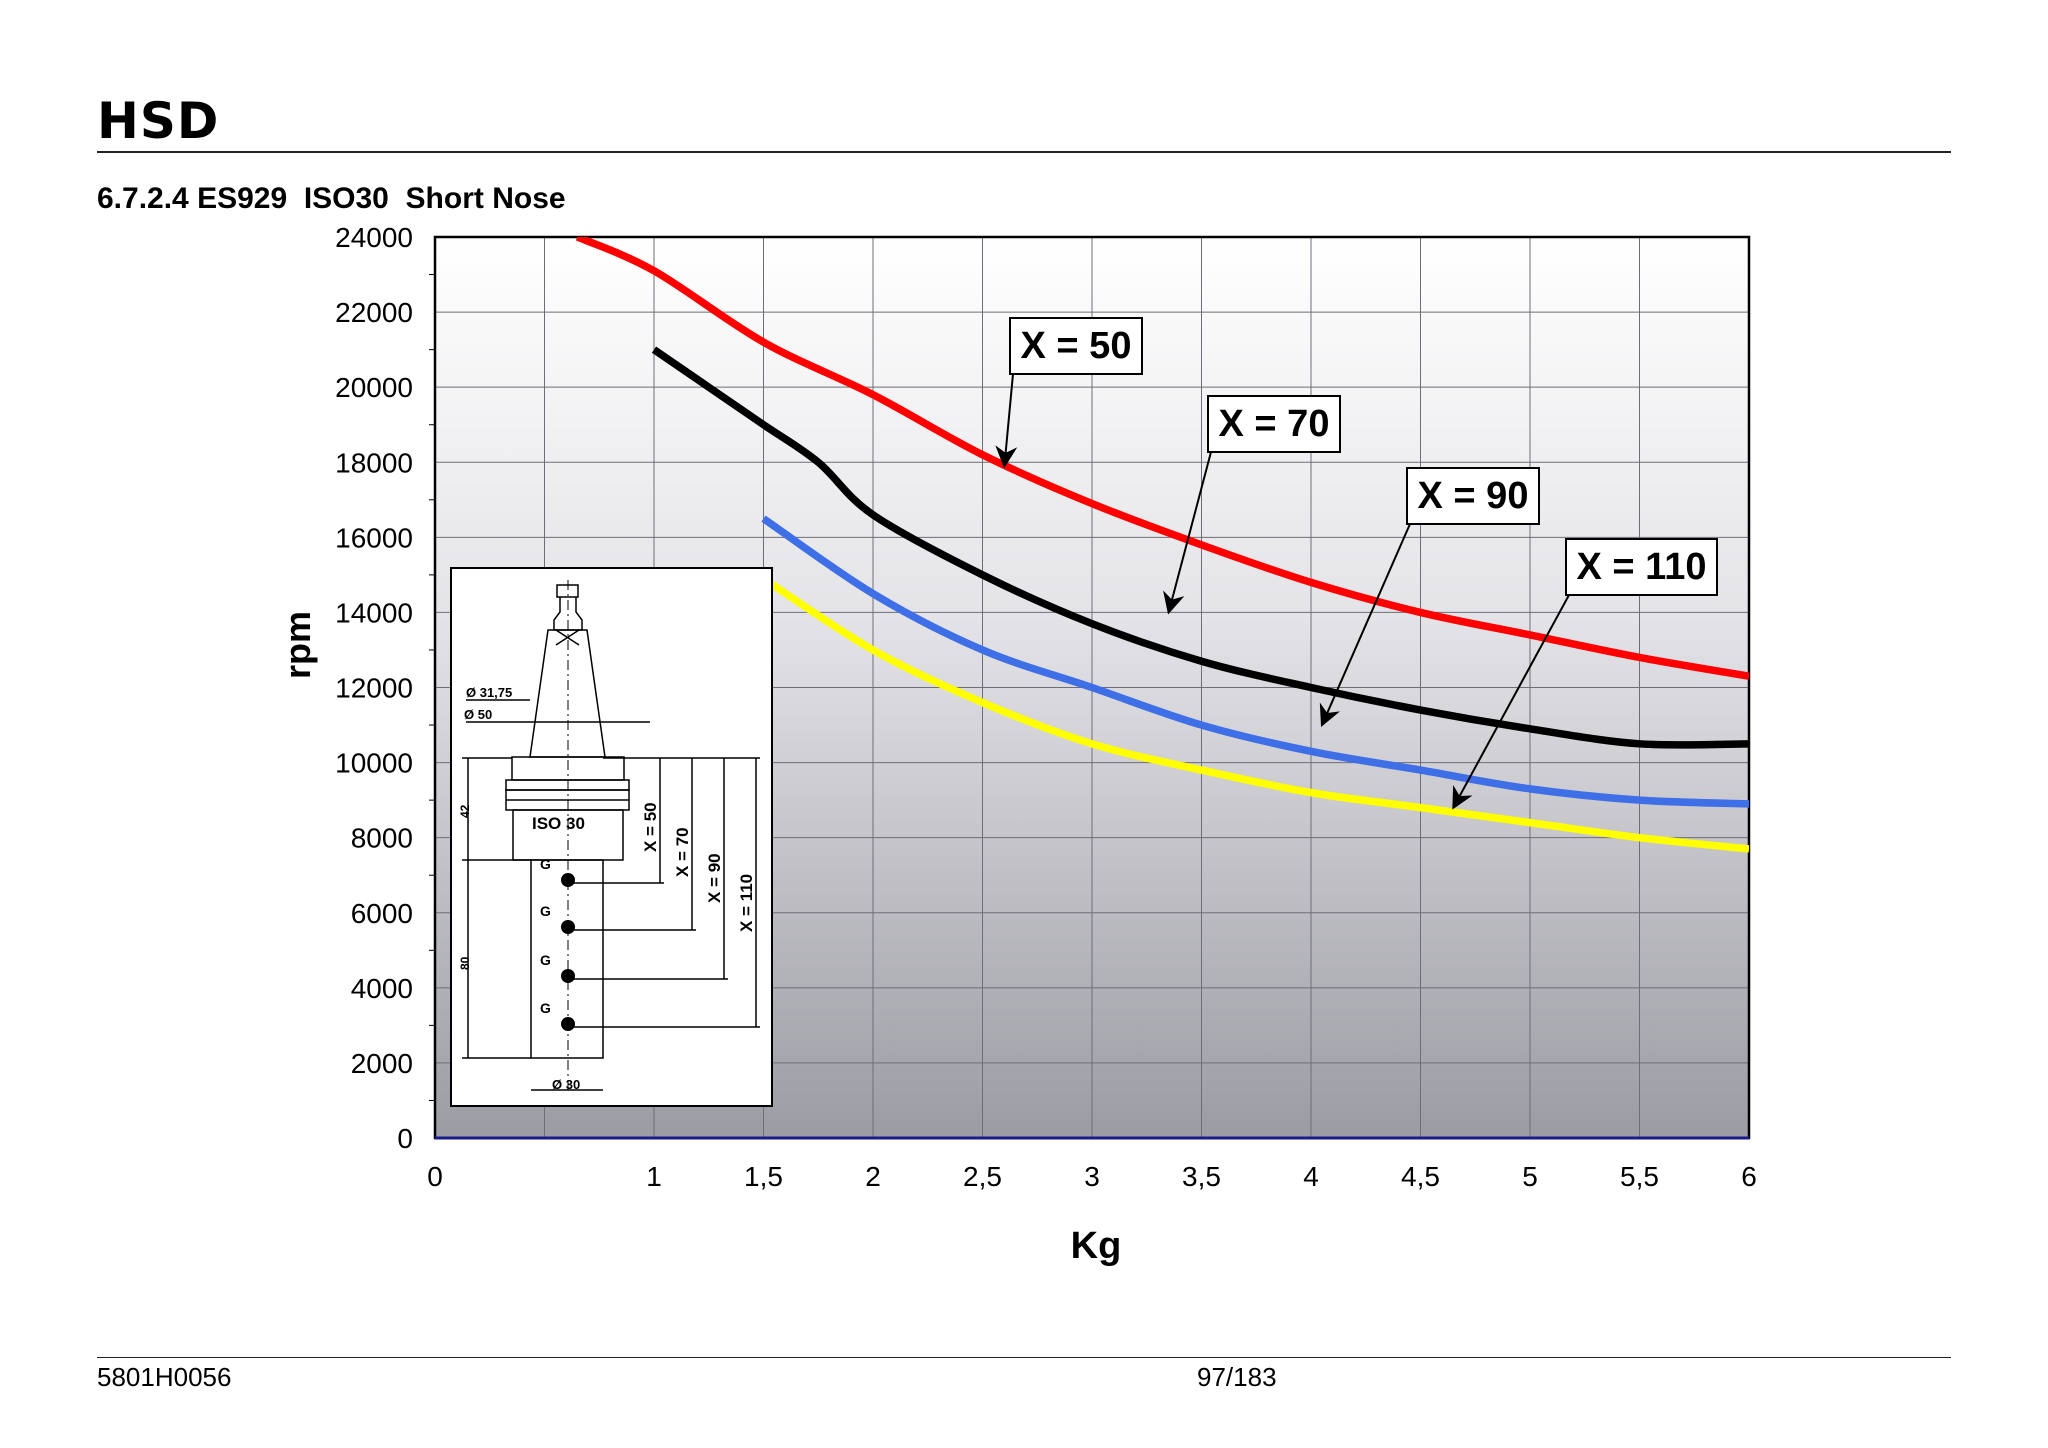 The image size is (2048, 1448). Describe the element at coordinates (382, 988) in the screenshot. I see `y-tick-label: 4000` at that location.